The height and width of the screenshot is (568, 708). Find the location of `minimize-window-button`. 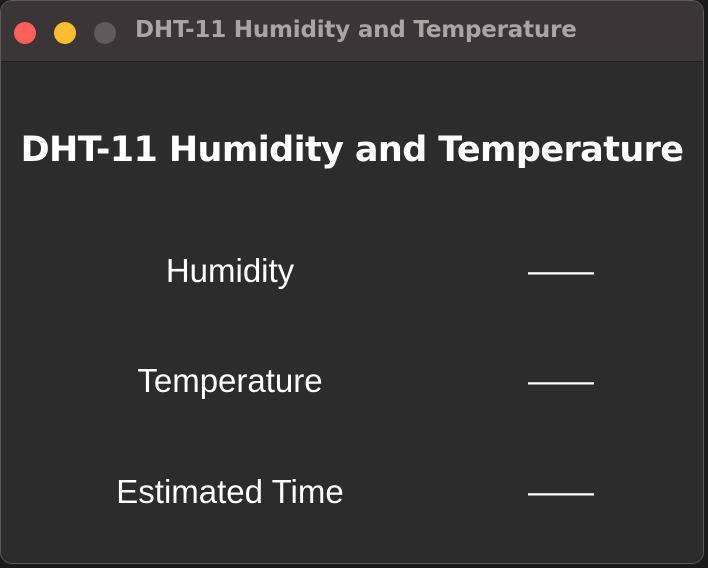

minimize-window-button is located at coordinates (65, 33).